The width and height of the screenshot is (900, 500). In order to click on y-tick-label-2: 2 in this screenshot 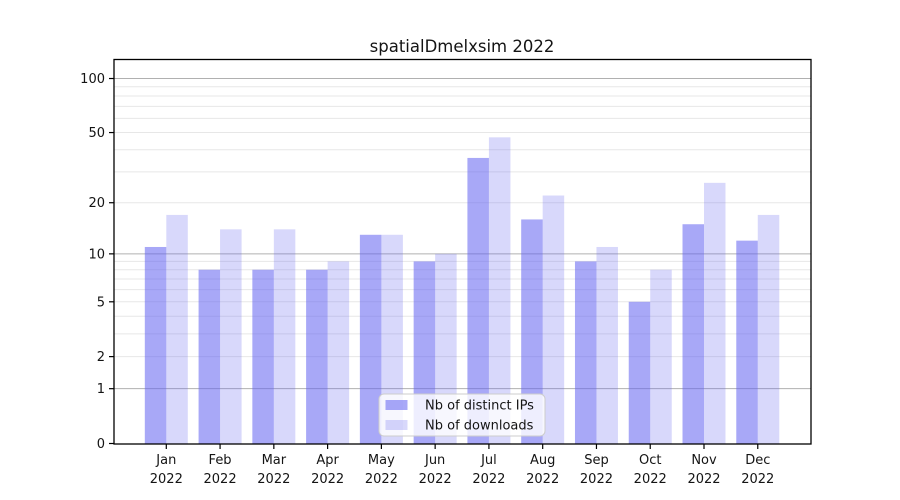, I will do `click(101, 357)`.